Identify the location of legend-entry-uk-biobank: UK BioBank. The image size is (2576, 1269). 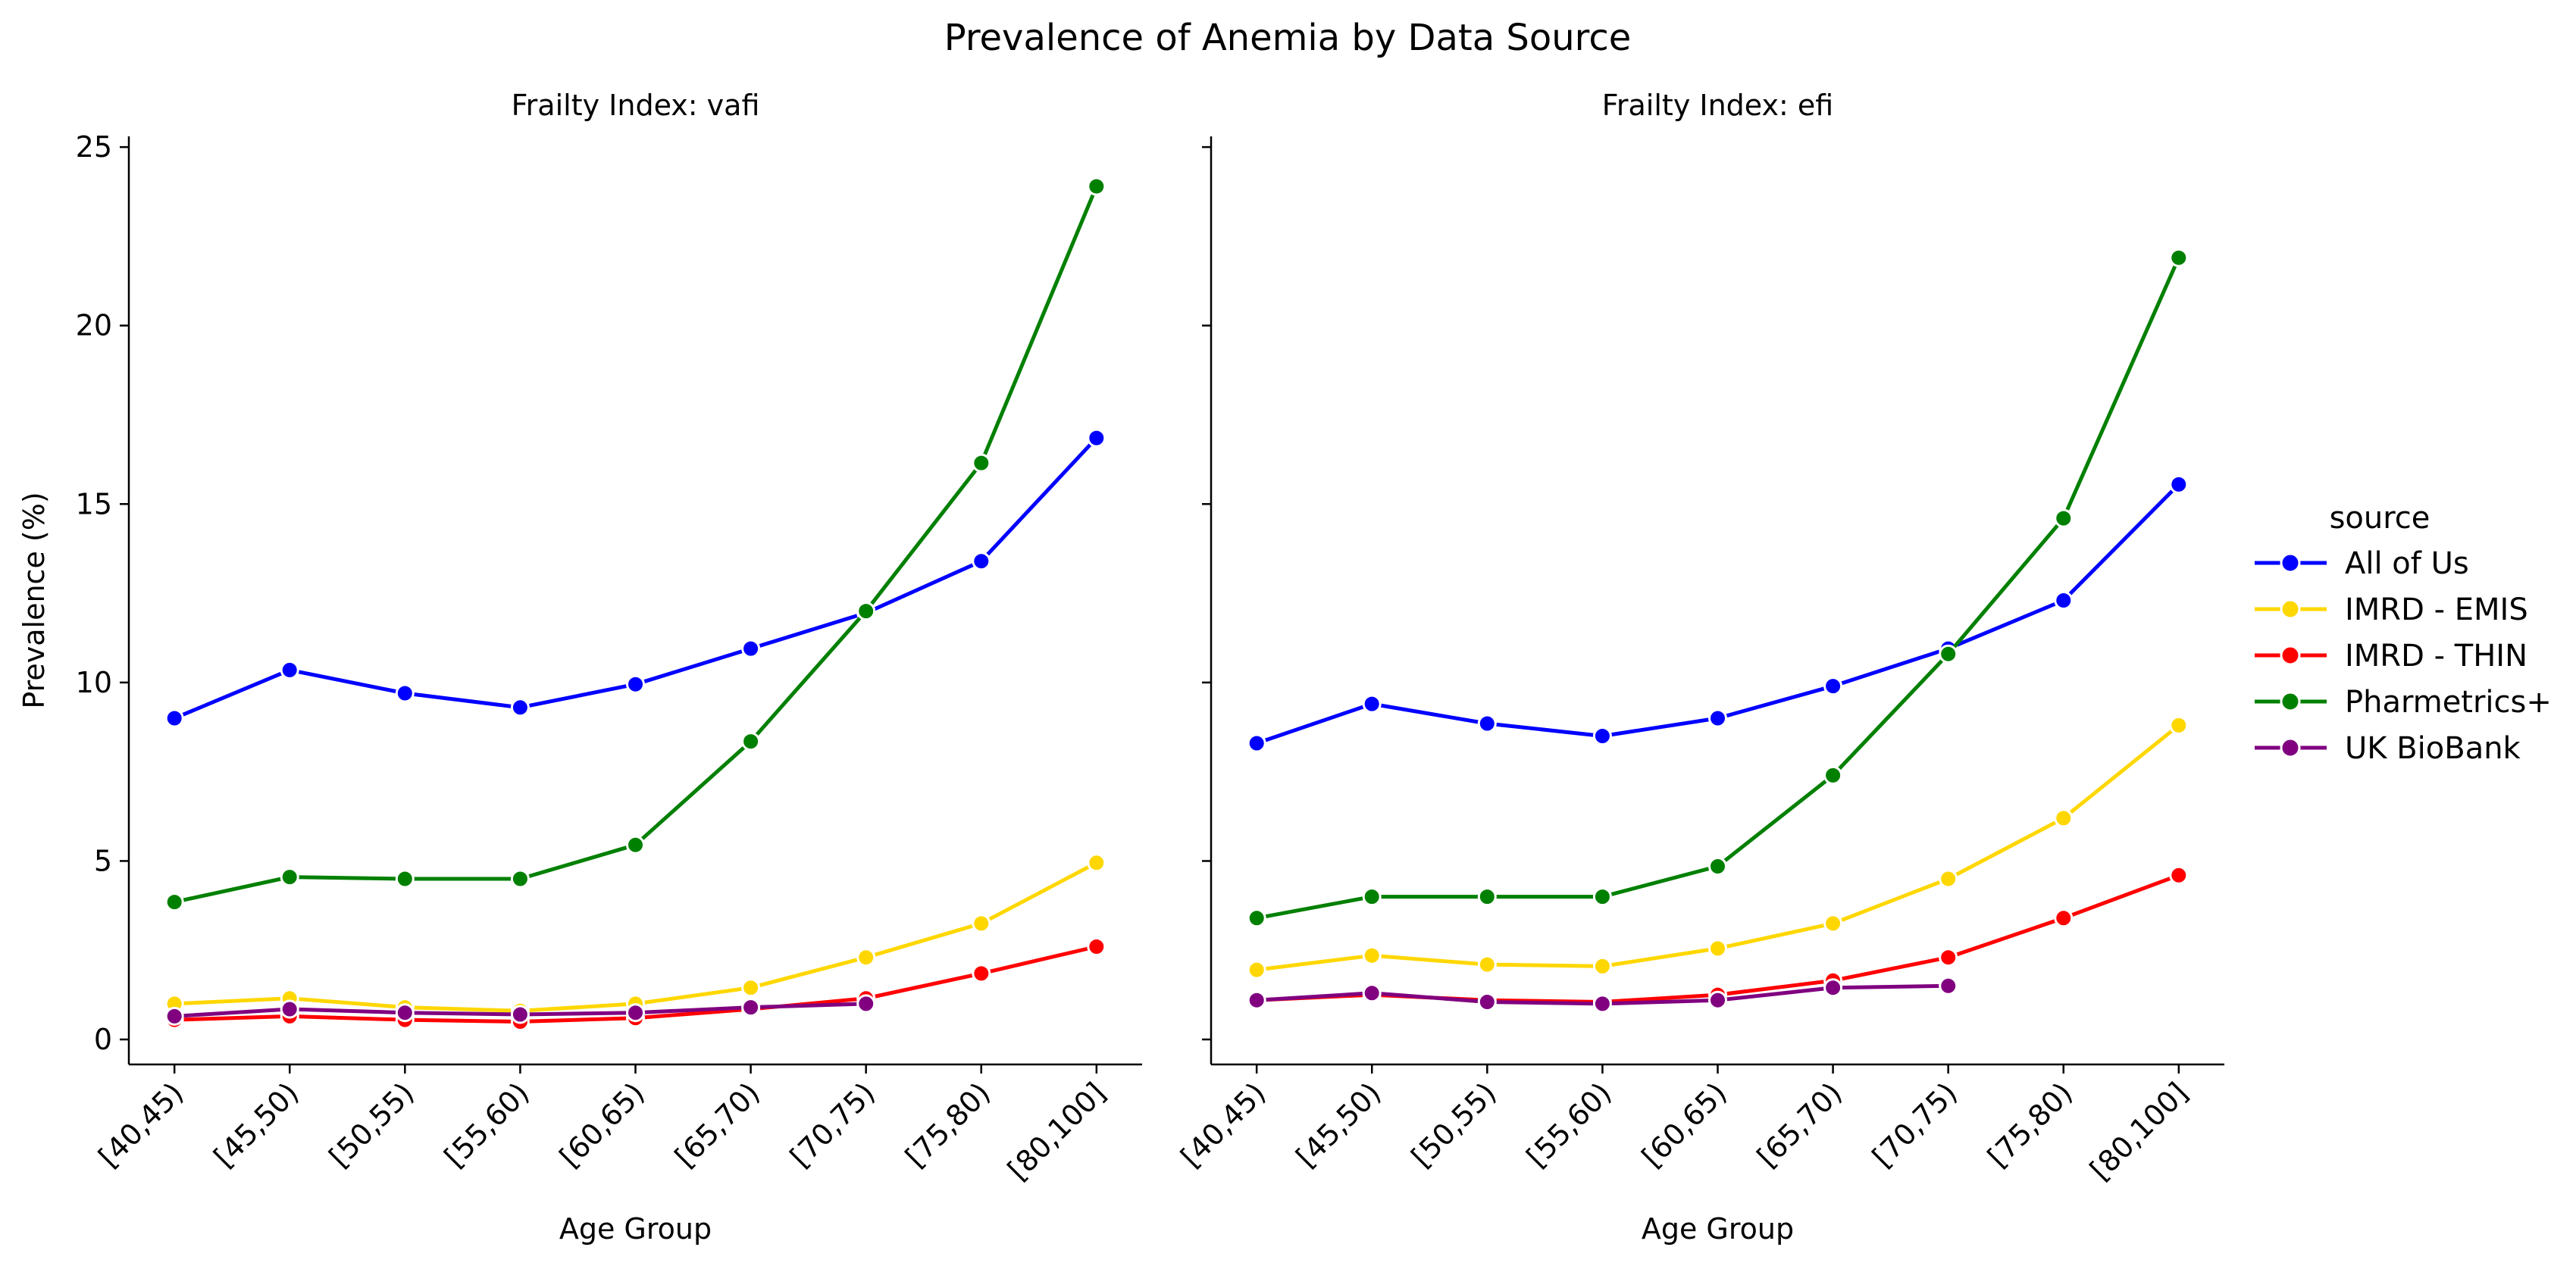
(2388, 748).